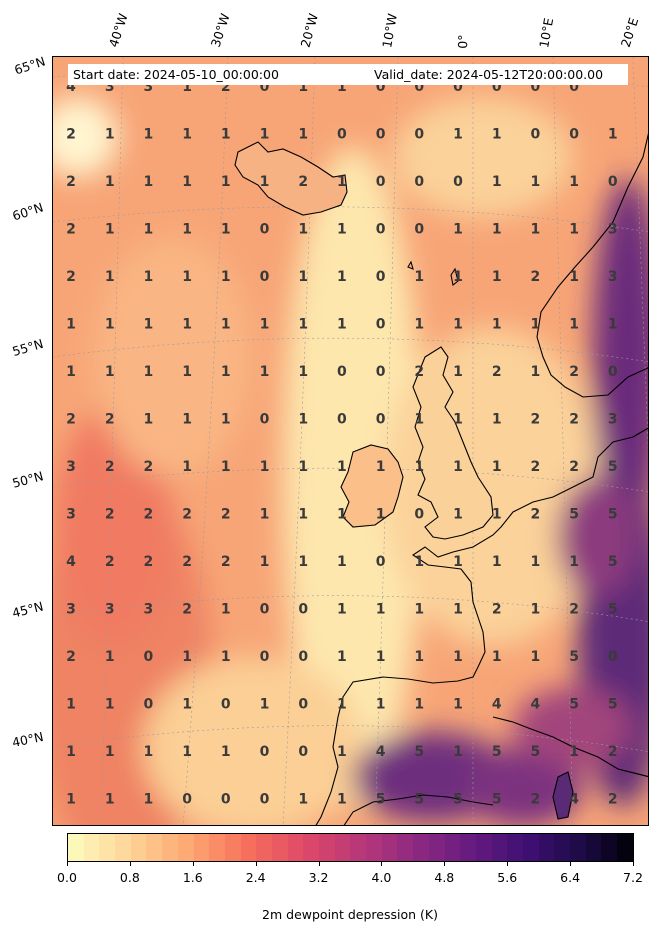 This screenshot has width=659, height=936. I want to click on africa-coast, so click(418, 809).